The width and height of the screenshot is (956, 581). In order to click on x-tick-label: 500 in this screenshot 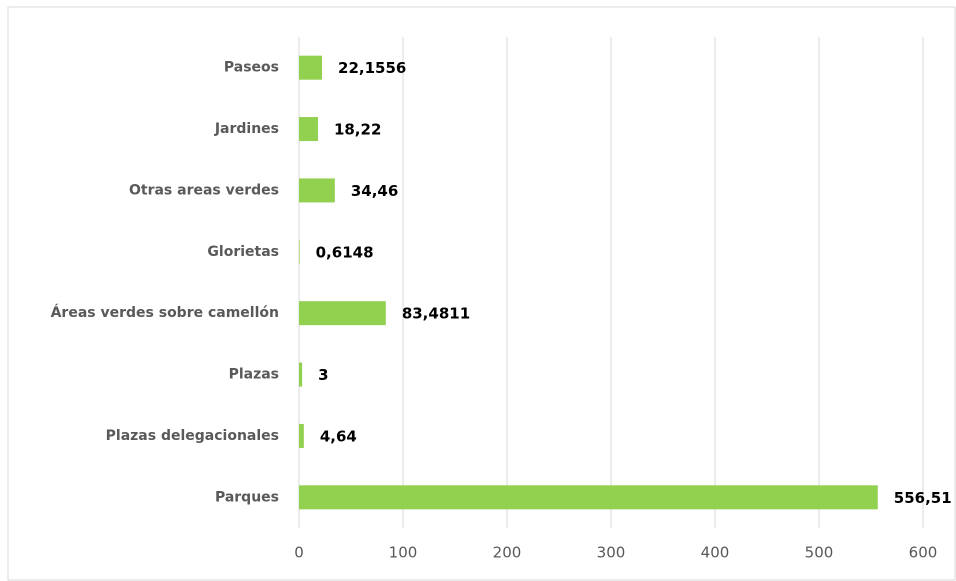, I will do `click(819, 553)`.